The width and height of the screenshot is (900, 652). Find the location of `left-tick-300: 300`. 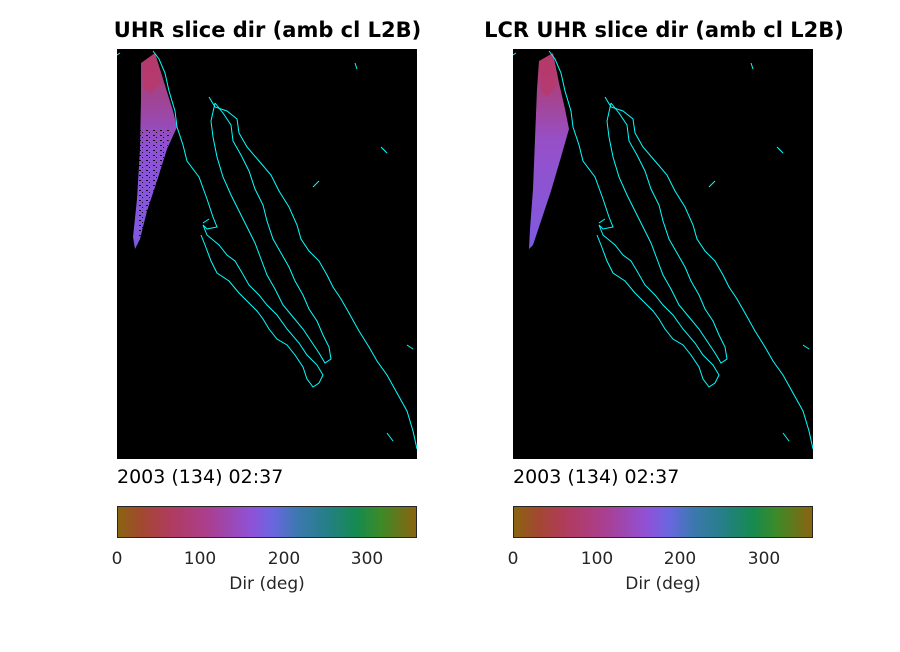

left-tick-300: 300 is located at coordinates (367, 559).